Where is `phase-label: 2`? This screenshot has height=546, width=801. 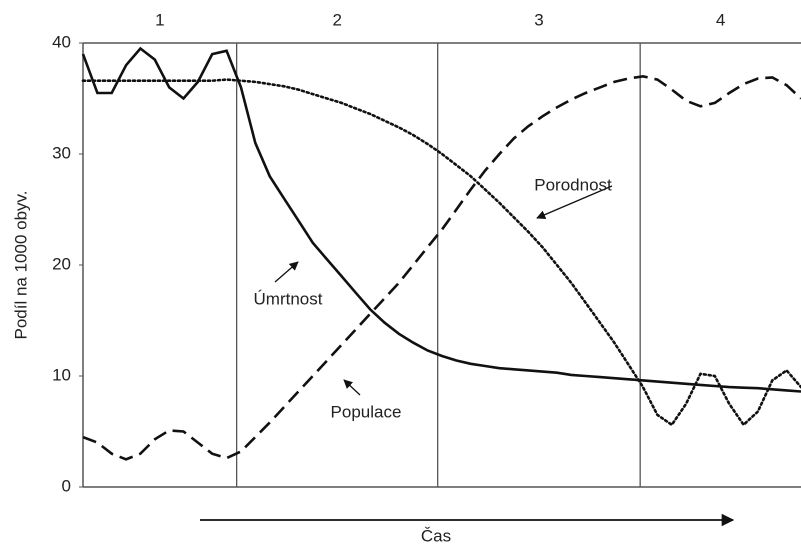
phase-label: 2 is located at coordinates (336, 19).